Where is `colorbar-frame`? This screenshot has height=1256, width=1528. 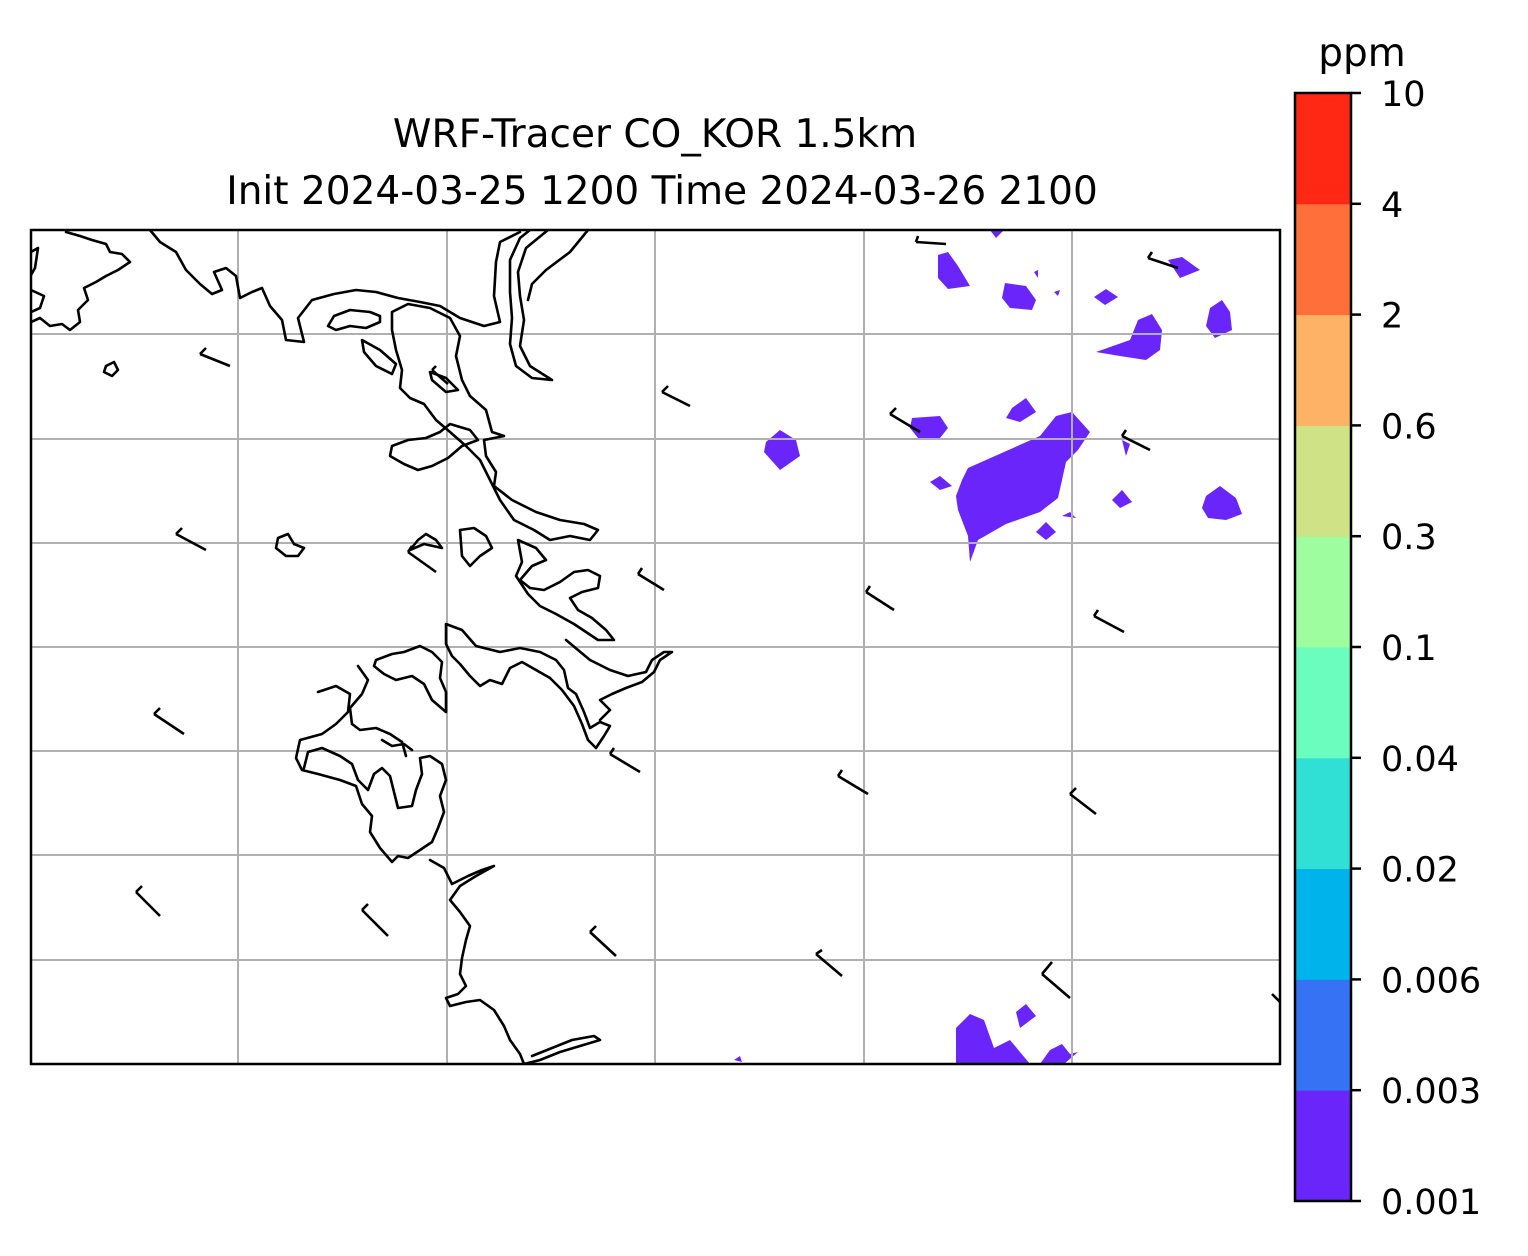 colorbar-frame is located at coordinates (1323, 647).